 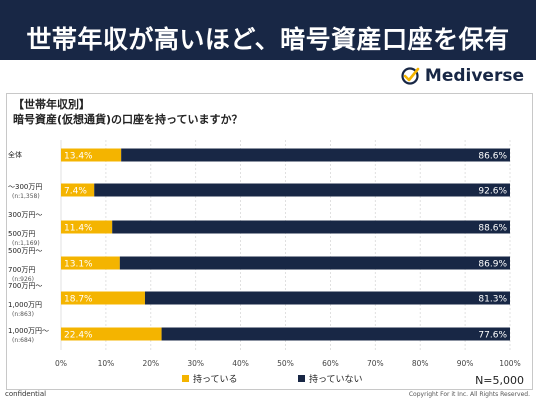 I want to click on x-tick-label: 70%, so click(x=375, y=363).